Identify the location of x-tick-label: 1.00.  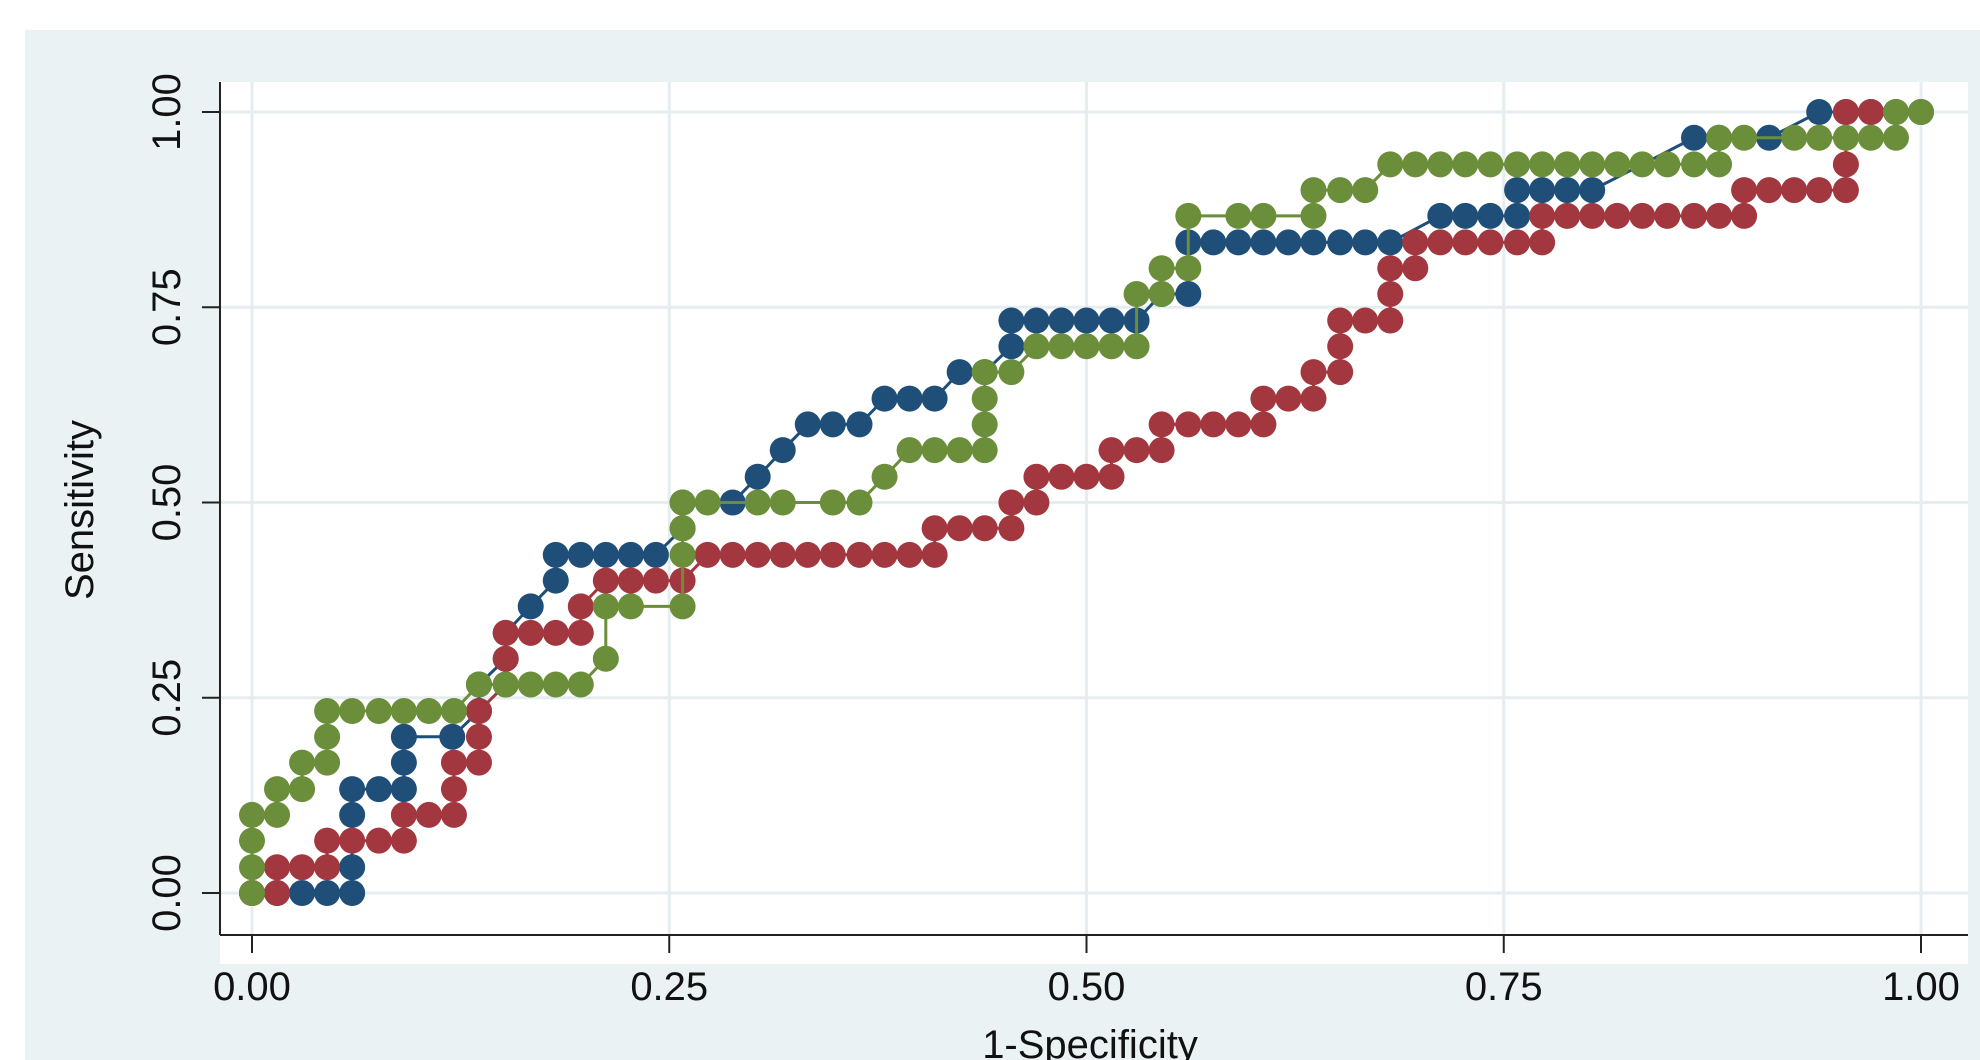
(1921, 987).